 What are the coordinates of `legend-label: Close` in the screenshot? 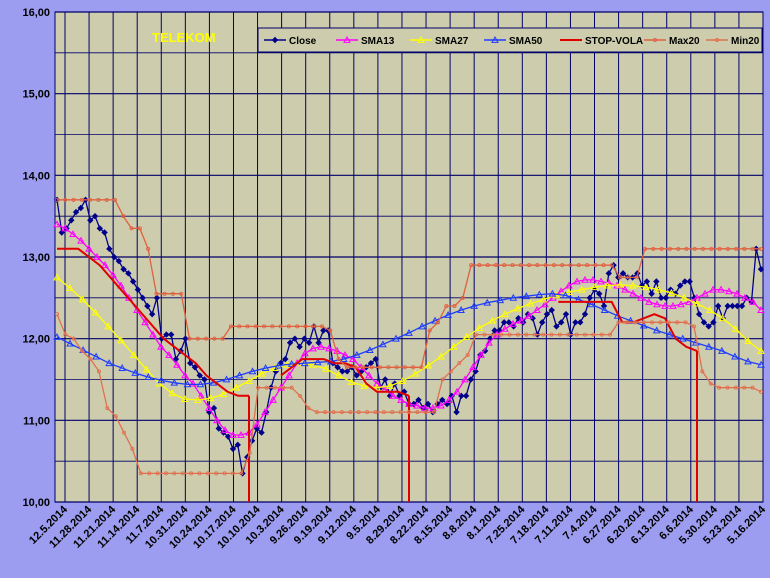 It's located at (303, 41).